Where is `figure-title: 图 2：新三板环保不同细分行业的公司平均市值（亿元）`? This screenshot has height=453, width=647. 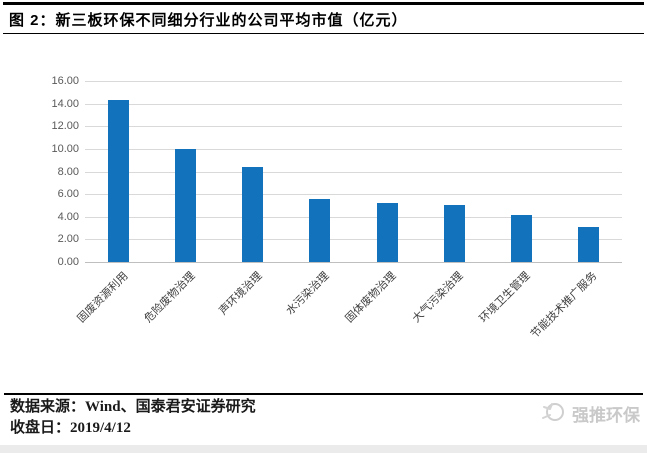 figure-title: 图 2：新三板环保不同细分行业的公司平均市值（亿元） is located at coordinates (208, 20).